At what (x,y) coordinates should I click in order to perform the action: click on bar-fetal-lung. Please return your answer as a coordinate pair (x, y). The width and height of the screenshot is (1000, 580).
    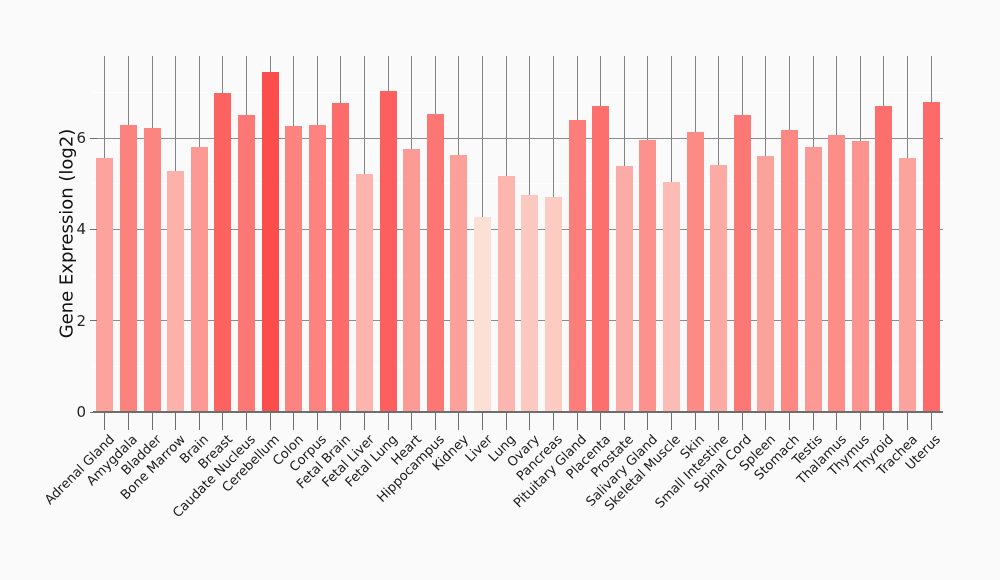
    Looking at the image, I should click on (388, 251).